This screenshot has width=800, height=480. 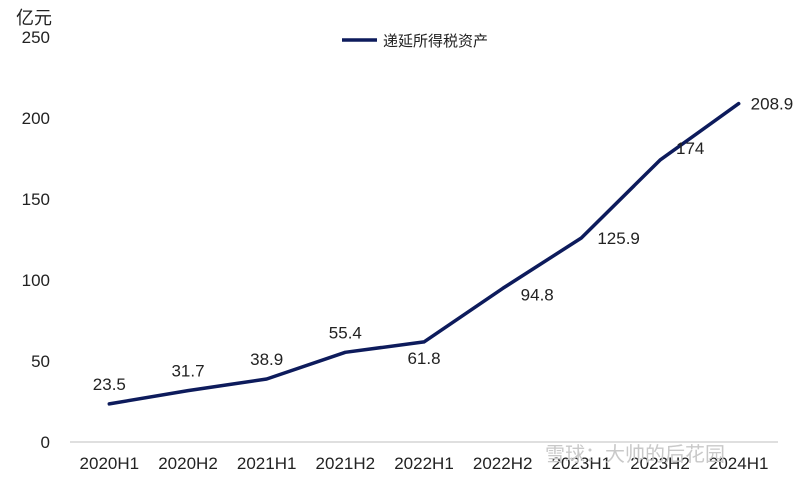 I want to click on x-tick-label: 2022H1, so click(x=424, y=463).